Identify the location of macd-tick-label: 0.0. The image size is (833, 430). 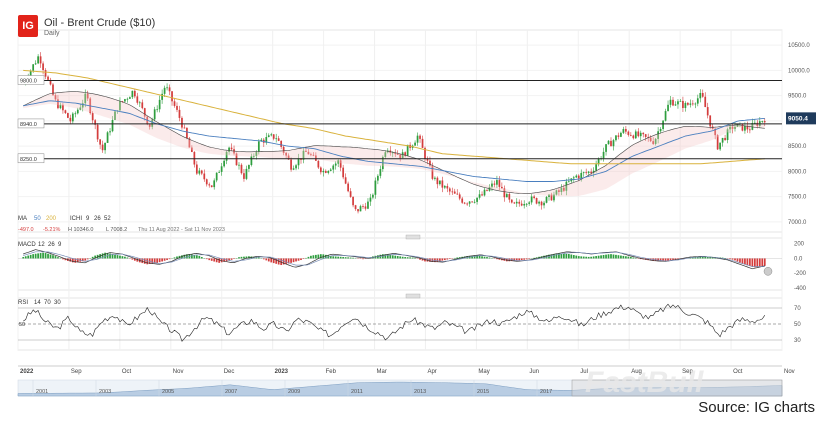
(798, 259).